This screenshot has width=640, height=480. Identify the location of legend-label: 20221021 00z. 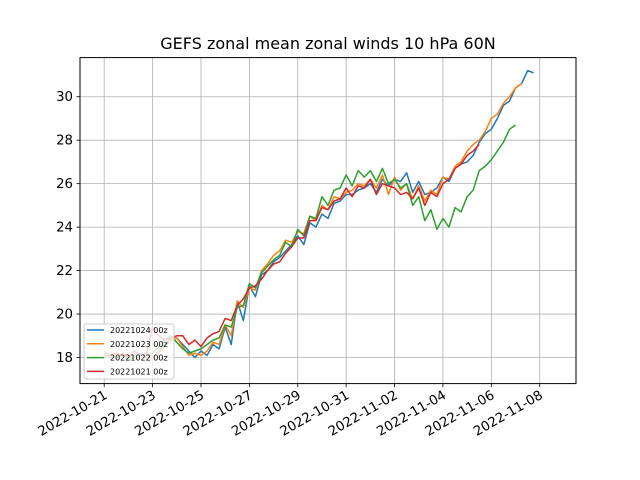
(139, 371).